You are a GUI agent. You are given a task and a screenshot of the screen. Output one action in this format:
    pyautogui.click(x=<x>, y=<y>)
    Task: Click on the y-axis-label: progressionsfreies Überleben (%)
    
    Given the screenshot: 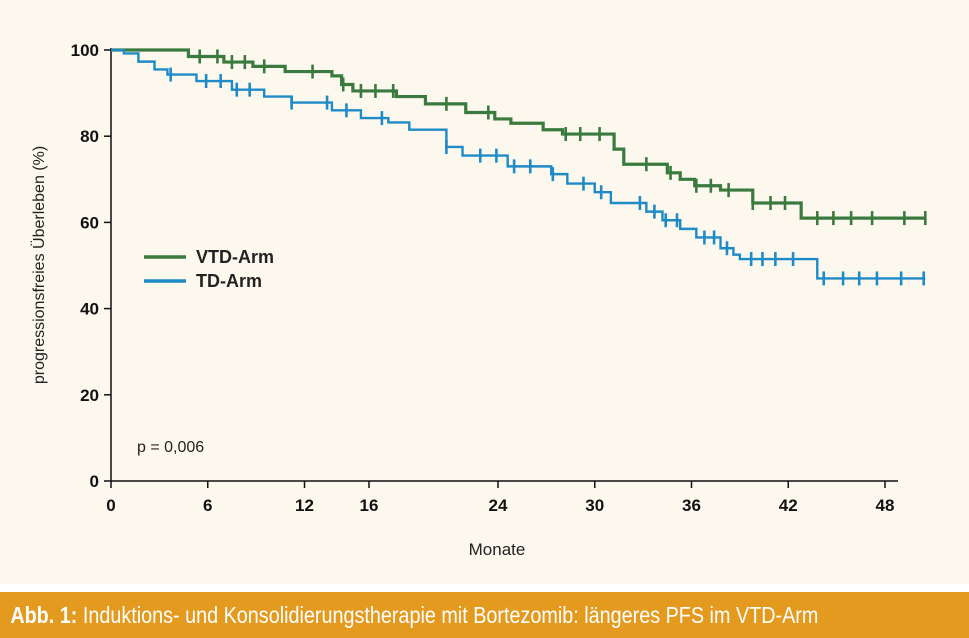 What is the action you would take?
    pyautogui.click(x=39, y=265)
    